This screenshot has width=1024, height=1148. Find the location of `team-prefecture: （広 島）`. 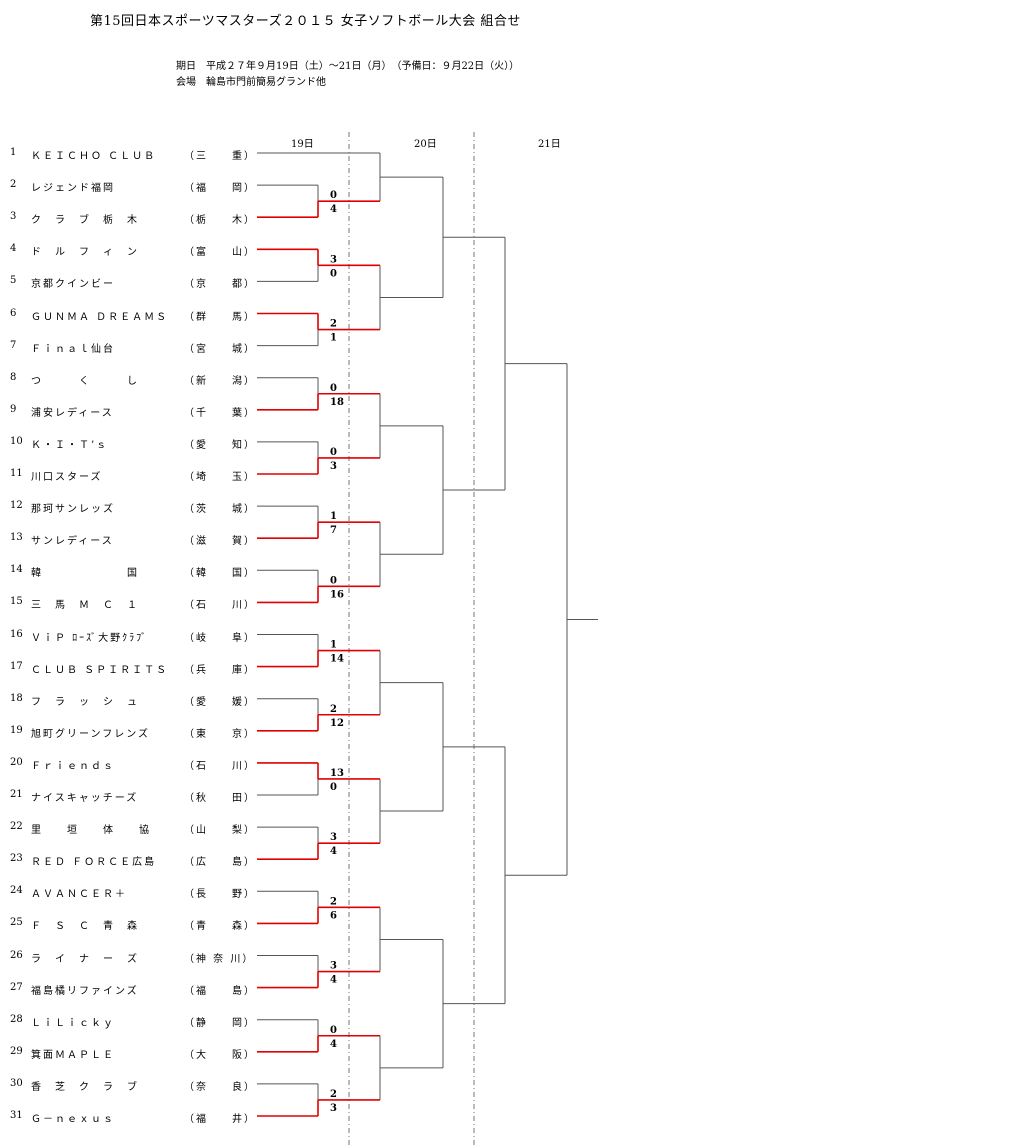

team-prefecture: （広 島） is located at coordinates (220, 863).